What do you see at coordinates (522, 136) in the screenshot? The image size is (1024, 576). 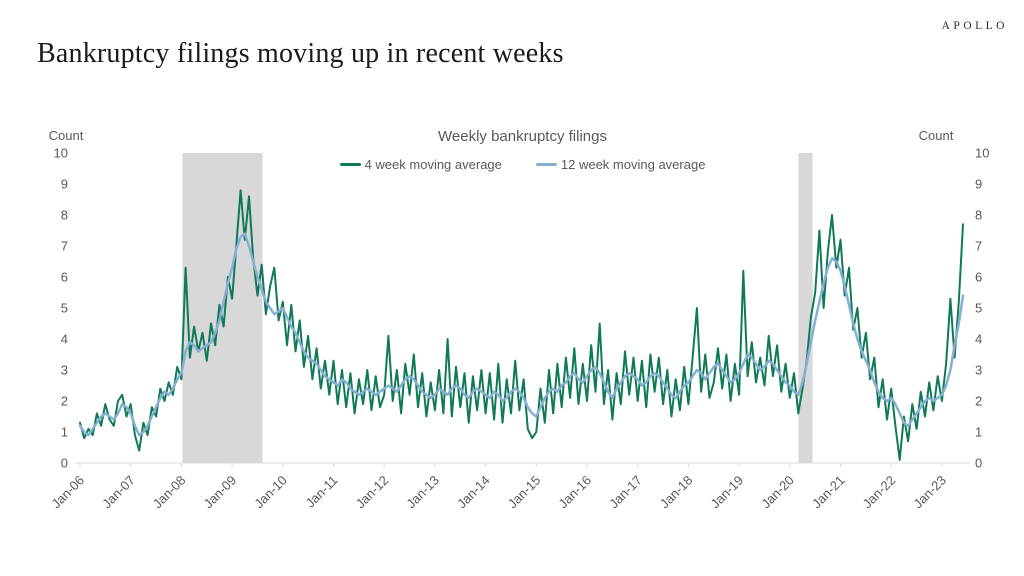 I see `chart-title: Weekly bankruptcy filings` at bounding box center [522, 136].